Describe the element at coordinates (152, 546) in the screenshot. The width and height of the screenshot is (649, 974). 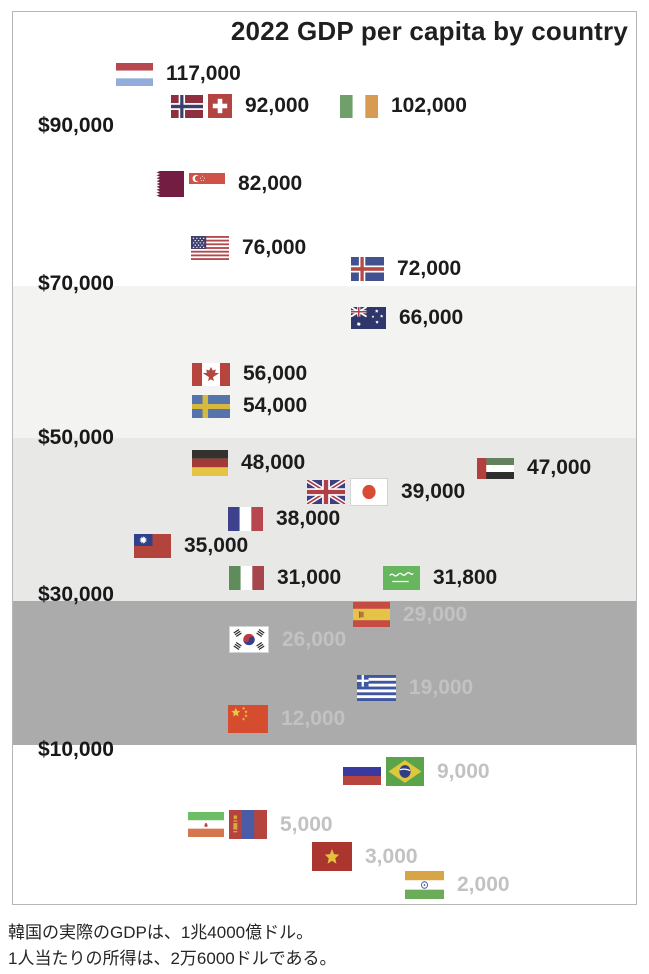
I see `taiwan-flag-icon` at that location.